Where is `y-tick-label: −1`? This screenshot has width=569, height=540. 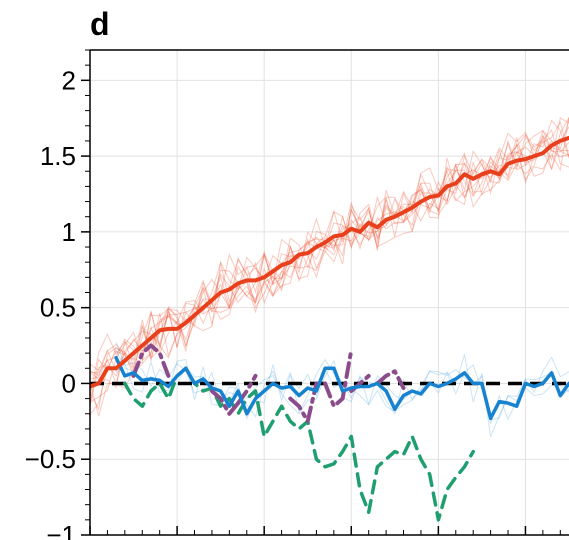 y-tick-label: −1 is located at coordinates (61, 530).